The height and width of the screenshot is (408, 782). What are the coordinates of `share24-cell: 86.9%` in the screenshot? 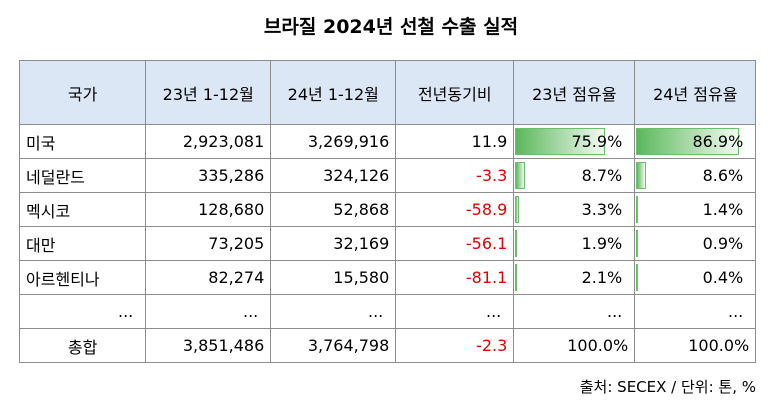 It's located at (695, 141).